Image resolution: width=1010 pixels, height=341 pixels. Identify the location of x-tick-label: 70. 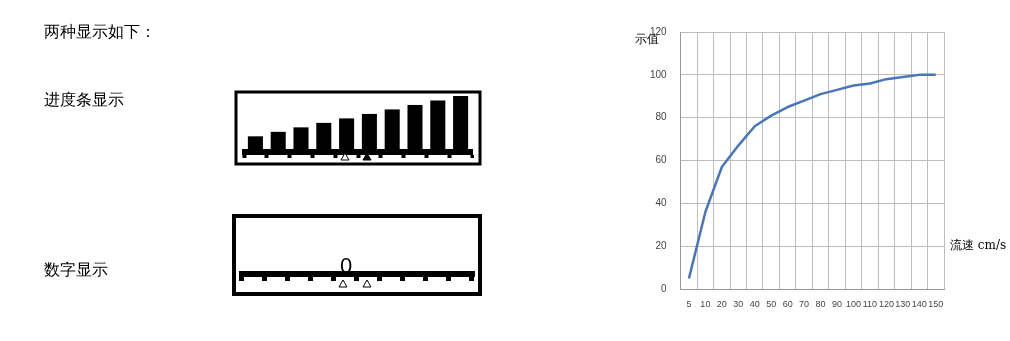
(804, 304).